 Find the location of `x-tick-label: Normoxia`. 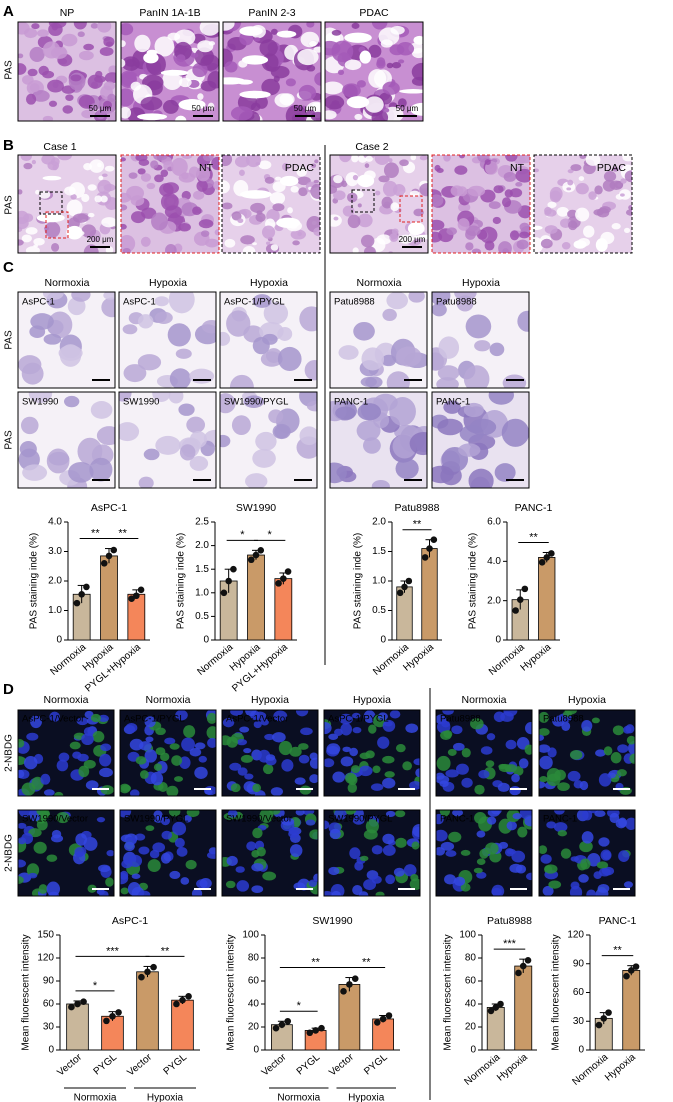

x-tick-label: Normoxia is located at coordinates (591, 1070).